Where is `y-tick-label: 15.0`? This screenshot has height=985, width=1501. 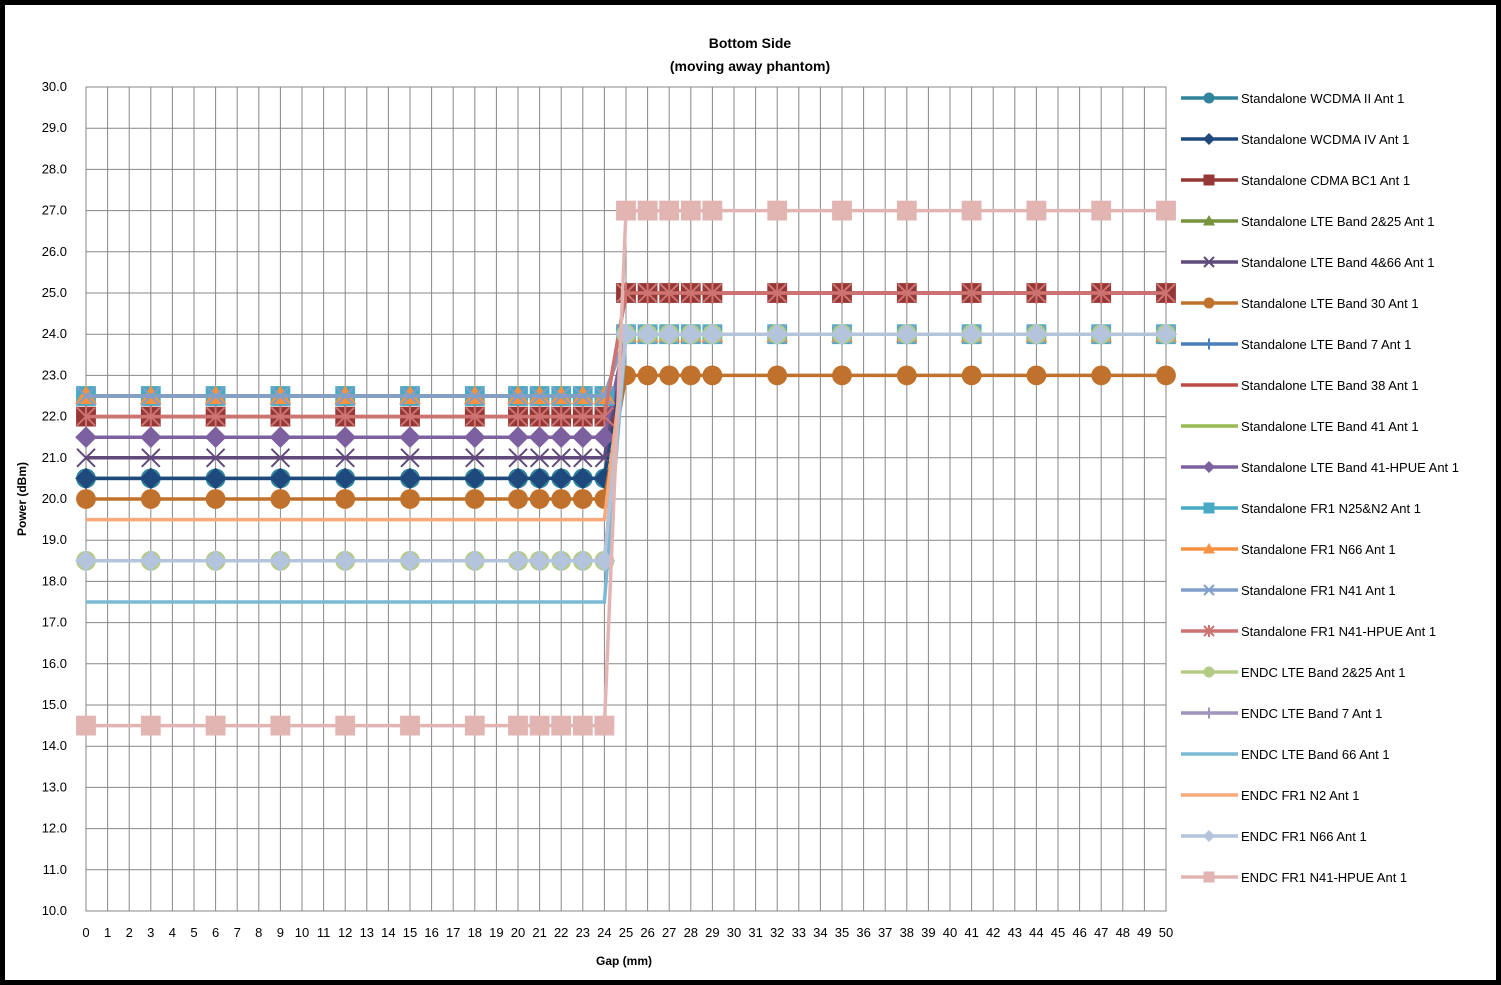
y-tick-label: 15.0 is located at coordinates (54, 704).